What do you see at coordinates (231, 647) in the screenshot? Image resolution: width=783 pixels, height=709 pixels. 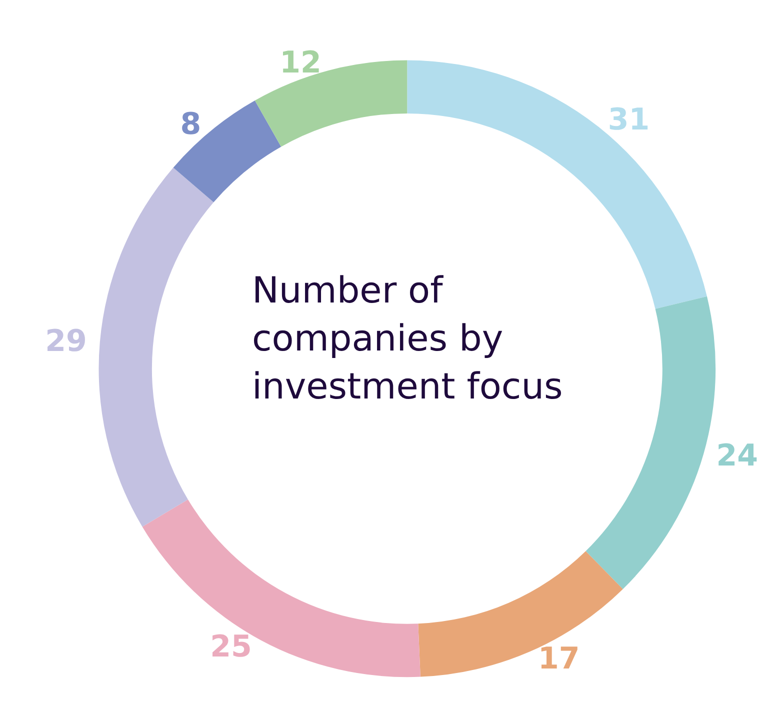 I see `data-label: 25` at bounding box center [231, 647].